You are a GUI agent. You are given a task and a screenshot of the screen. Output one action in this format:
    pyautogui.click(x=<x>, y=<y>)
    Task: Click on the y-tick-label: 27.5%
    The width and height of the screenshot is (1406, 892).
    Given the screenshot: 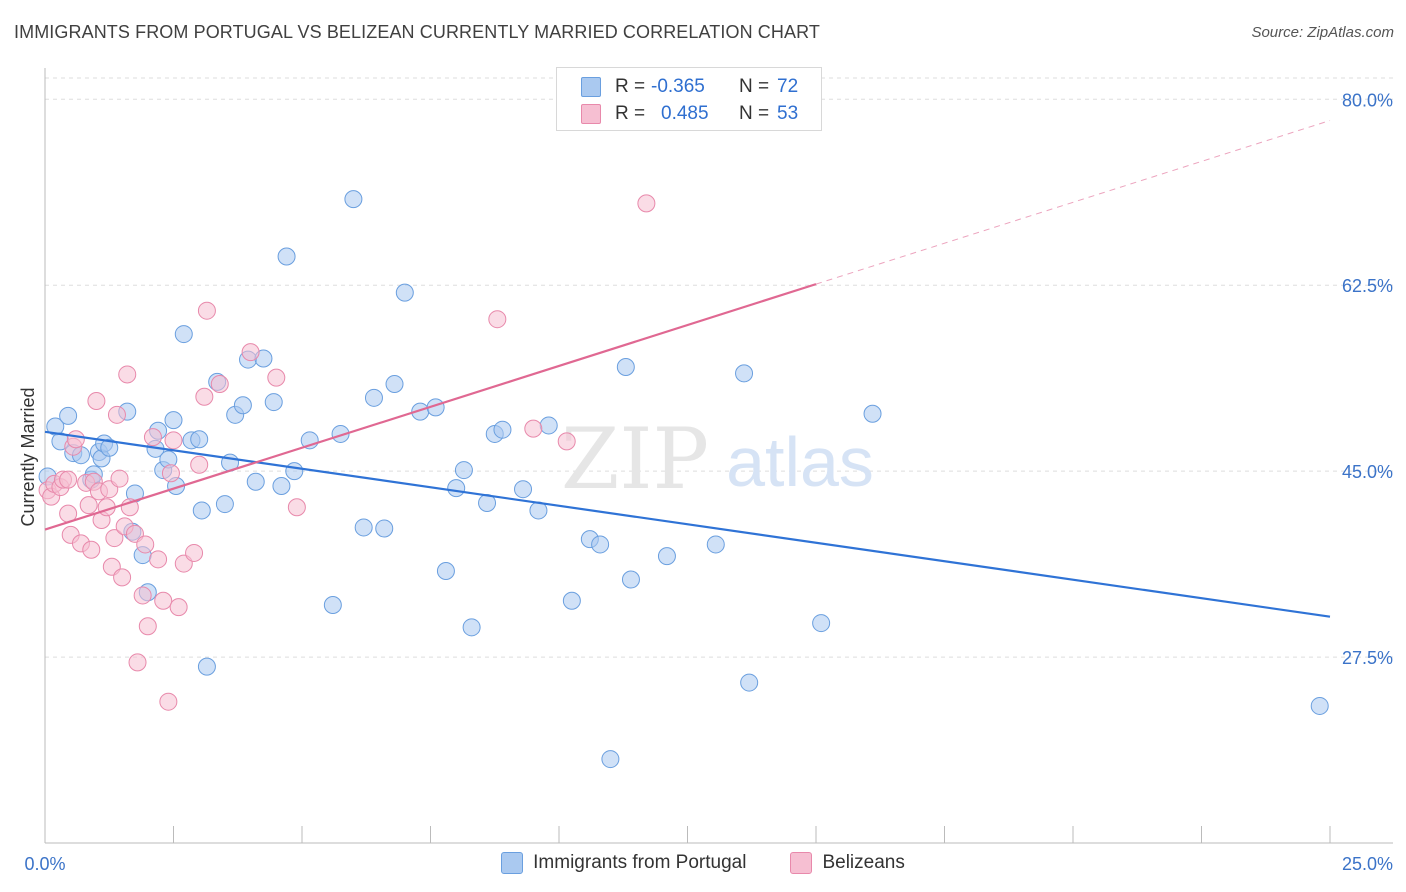 What is the action you would take?
    pyautogui.click(x=1367, y=658)
    